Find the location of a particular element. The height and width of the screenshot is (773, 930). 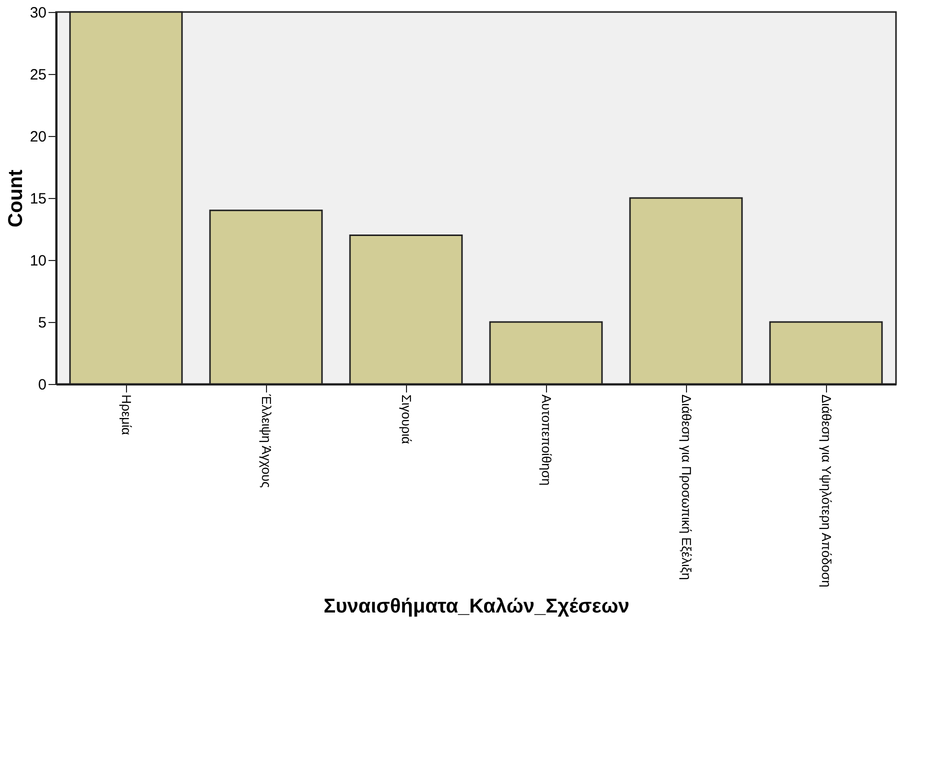

y-axis-title: Count is located at coordinates (15, 198).